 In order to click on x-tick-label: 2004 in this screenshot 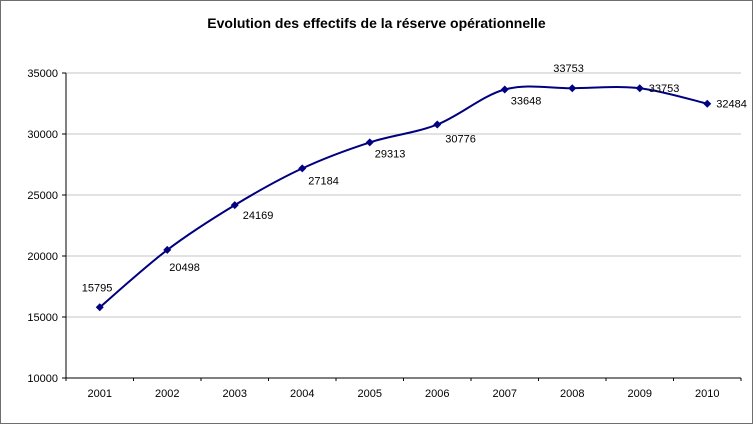, I will do `click(302, 394)`.